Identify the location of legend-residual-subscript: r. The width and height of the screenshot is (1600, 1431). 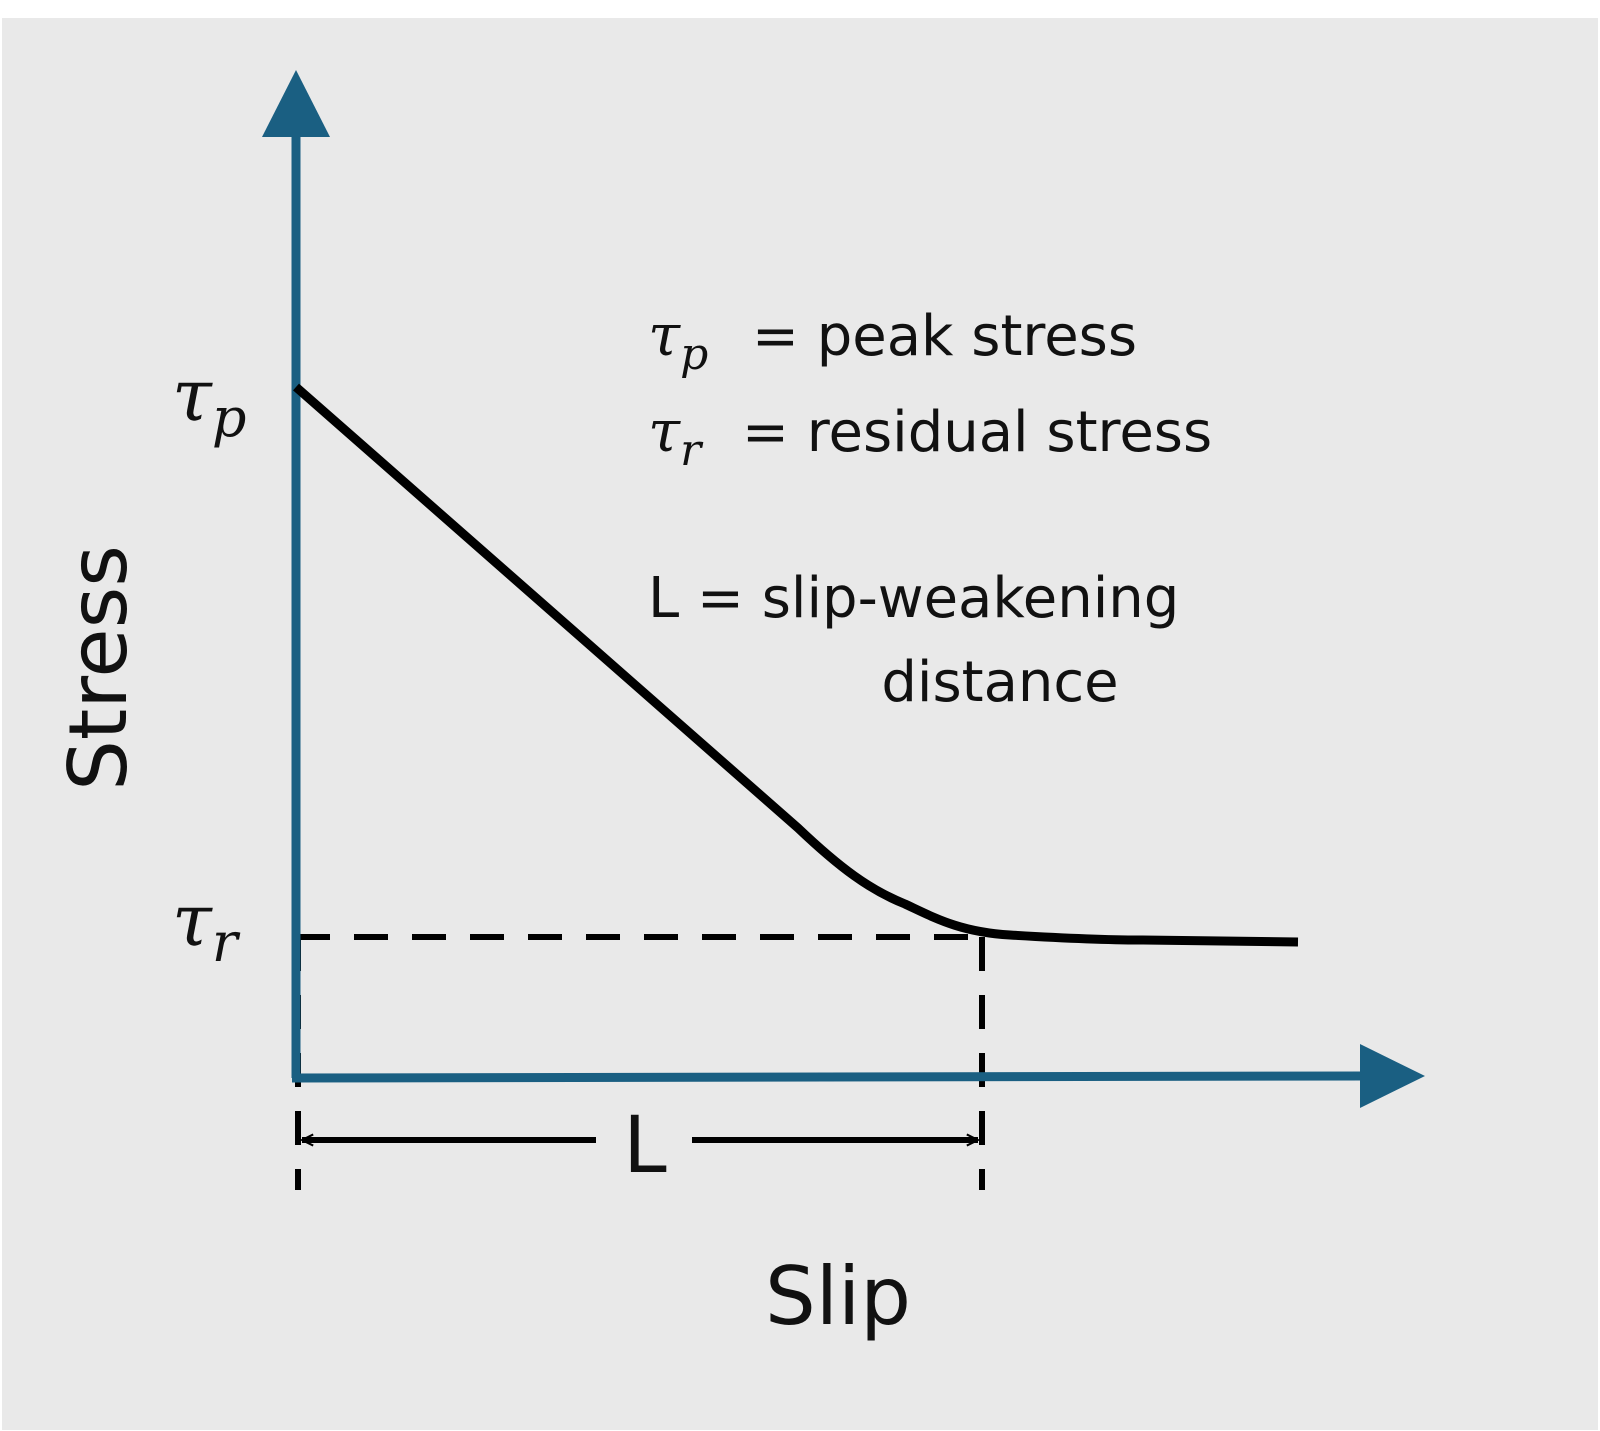
(692, 450).